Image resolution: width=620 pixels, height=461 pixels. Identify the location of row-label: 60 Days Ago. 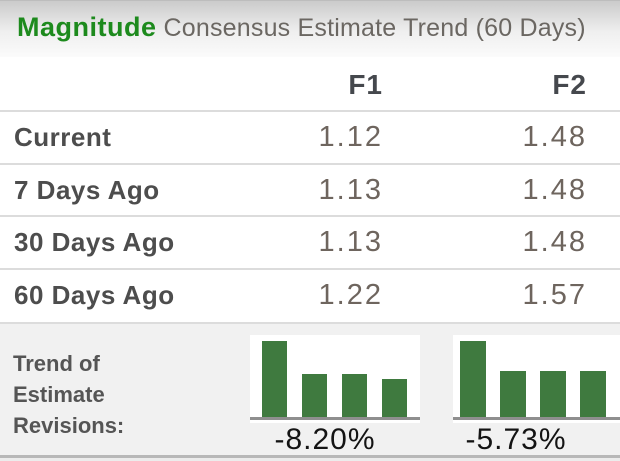
(94, 295).